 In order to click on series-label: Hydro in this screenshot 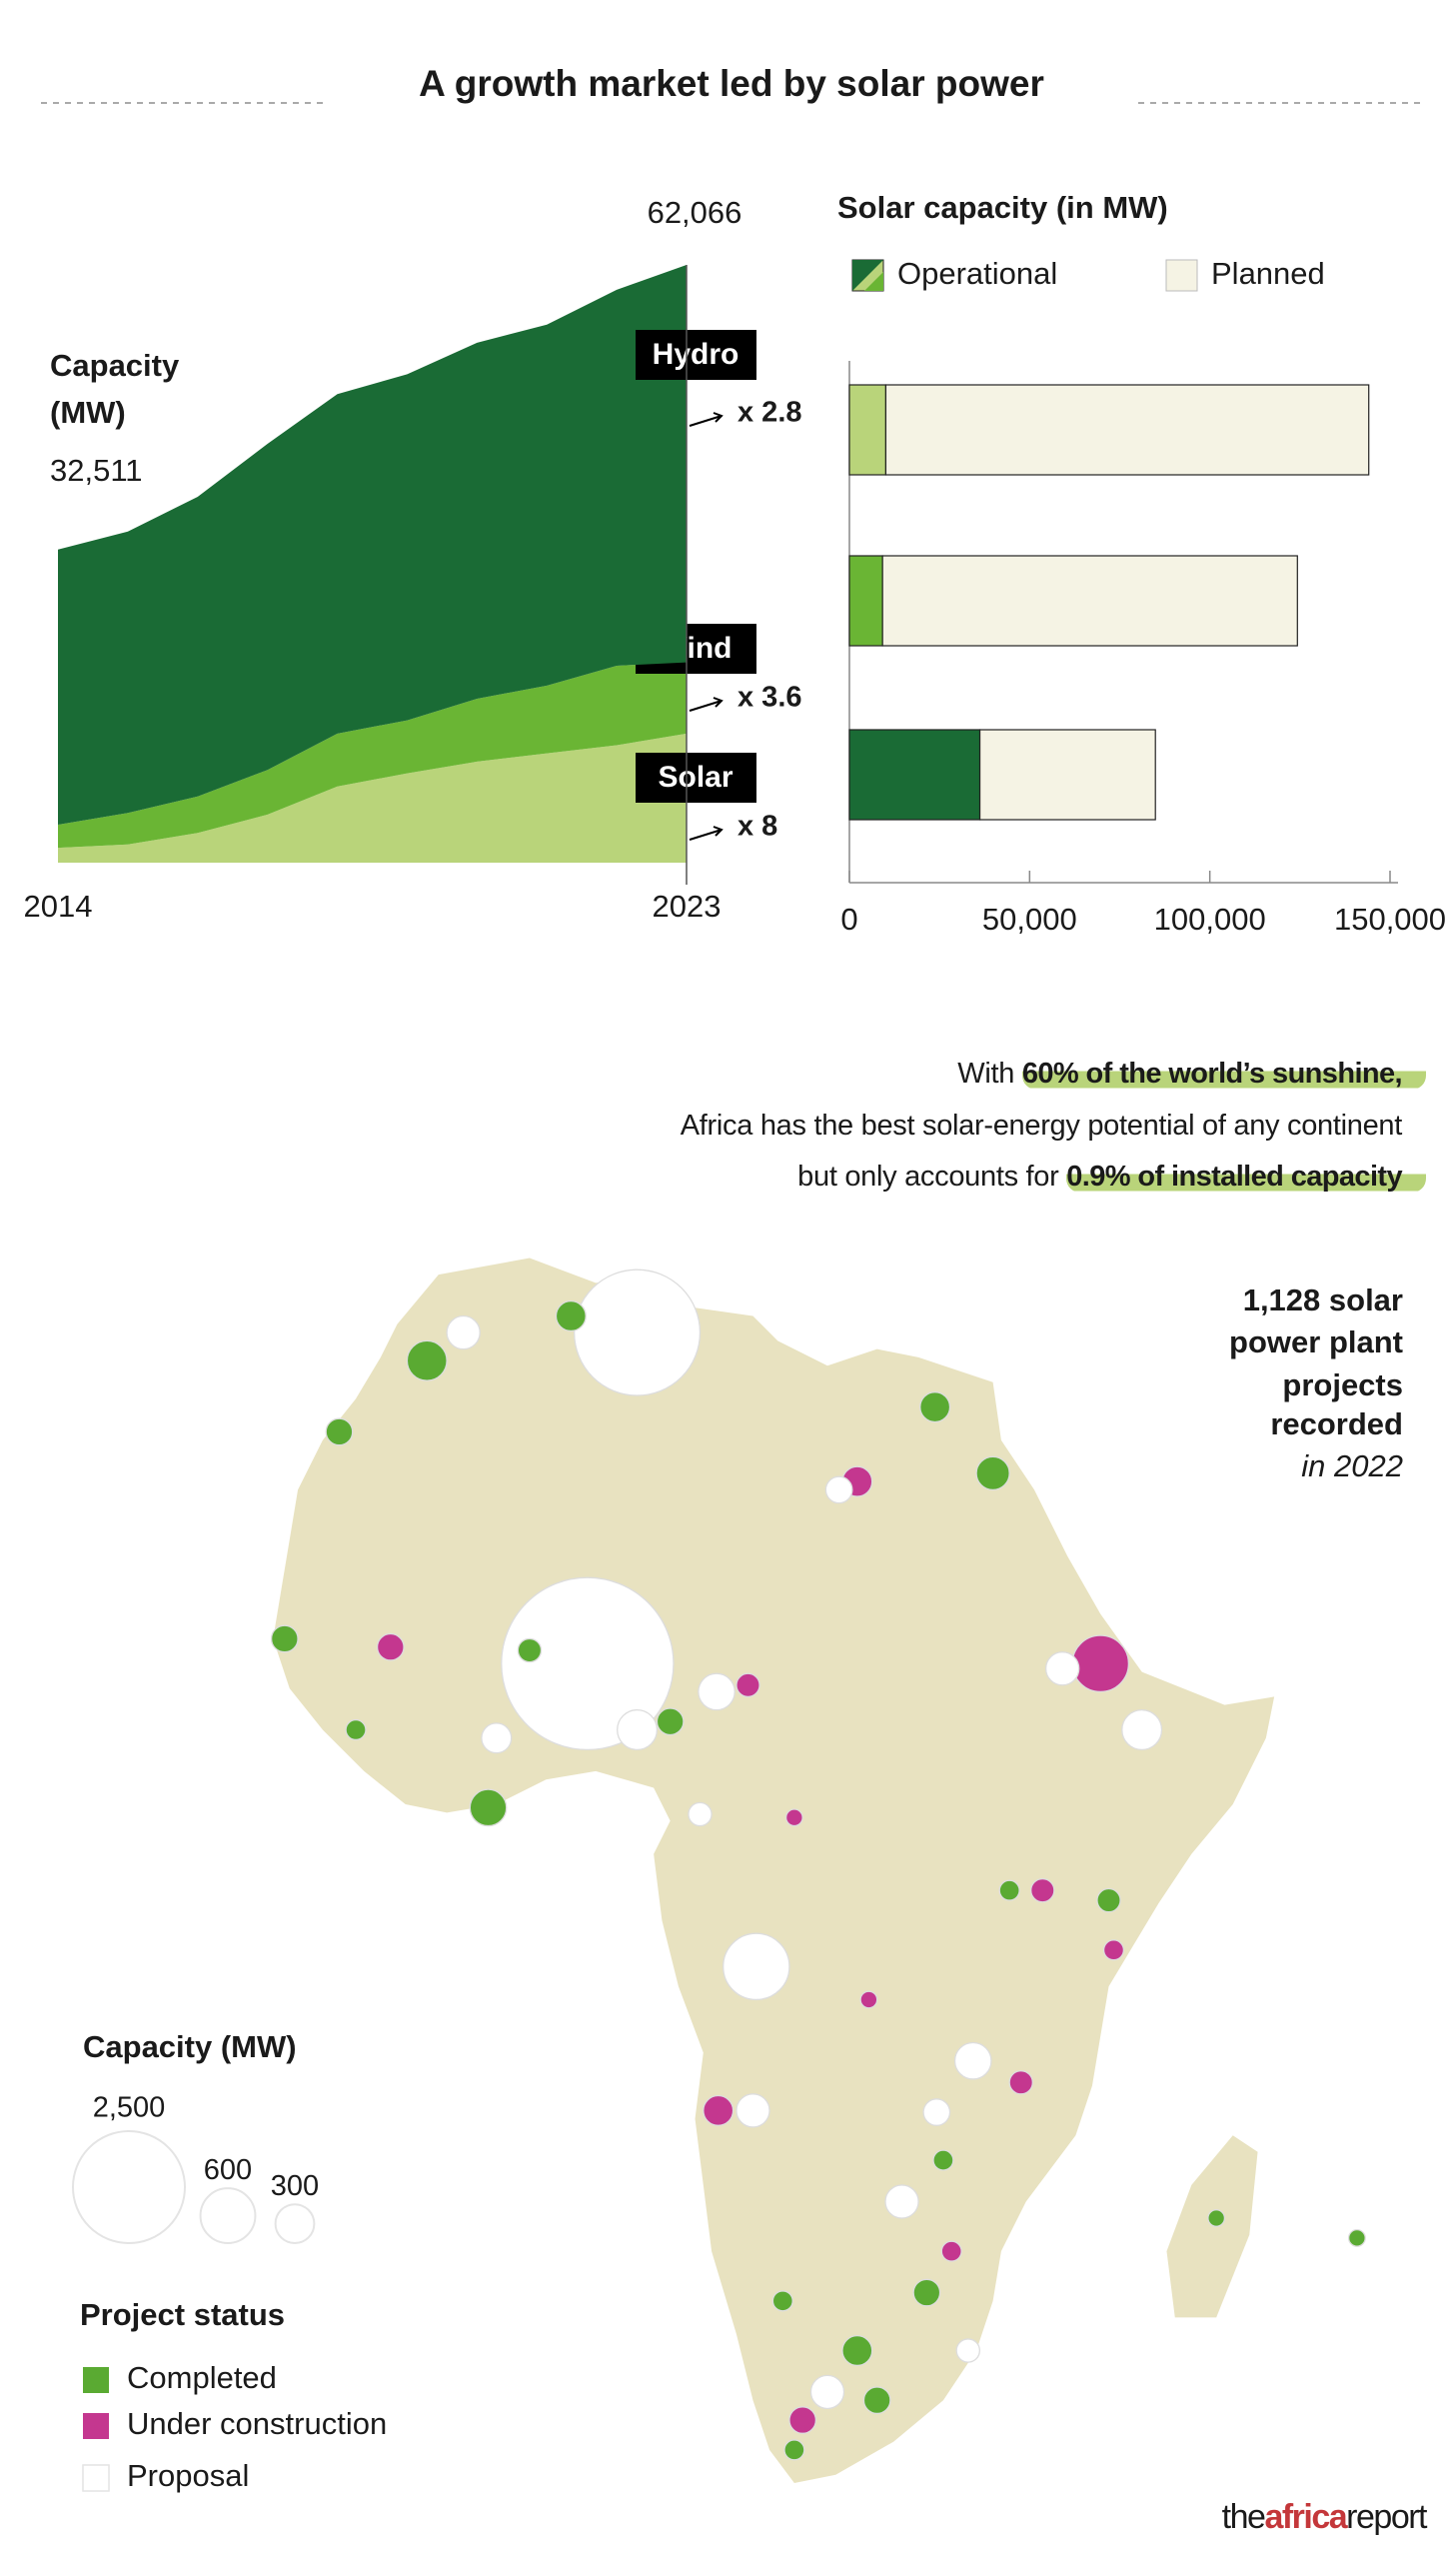, I will do `click(696, 354)`.